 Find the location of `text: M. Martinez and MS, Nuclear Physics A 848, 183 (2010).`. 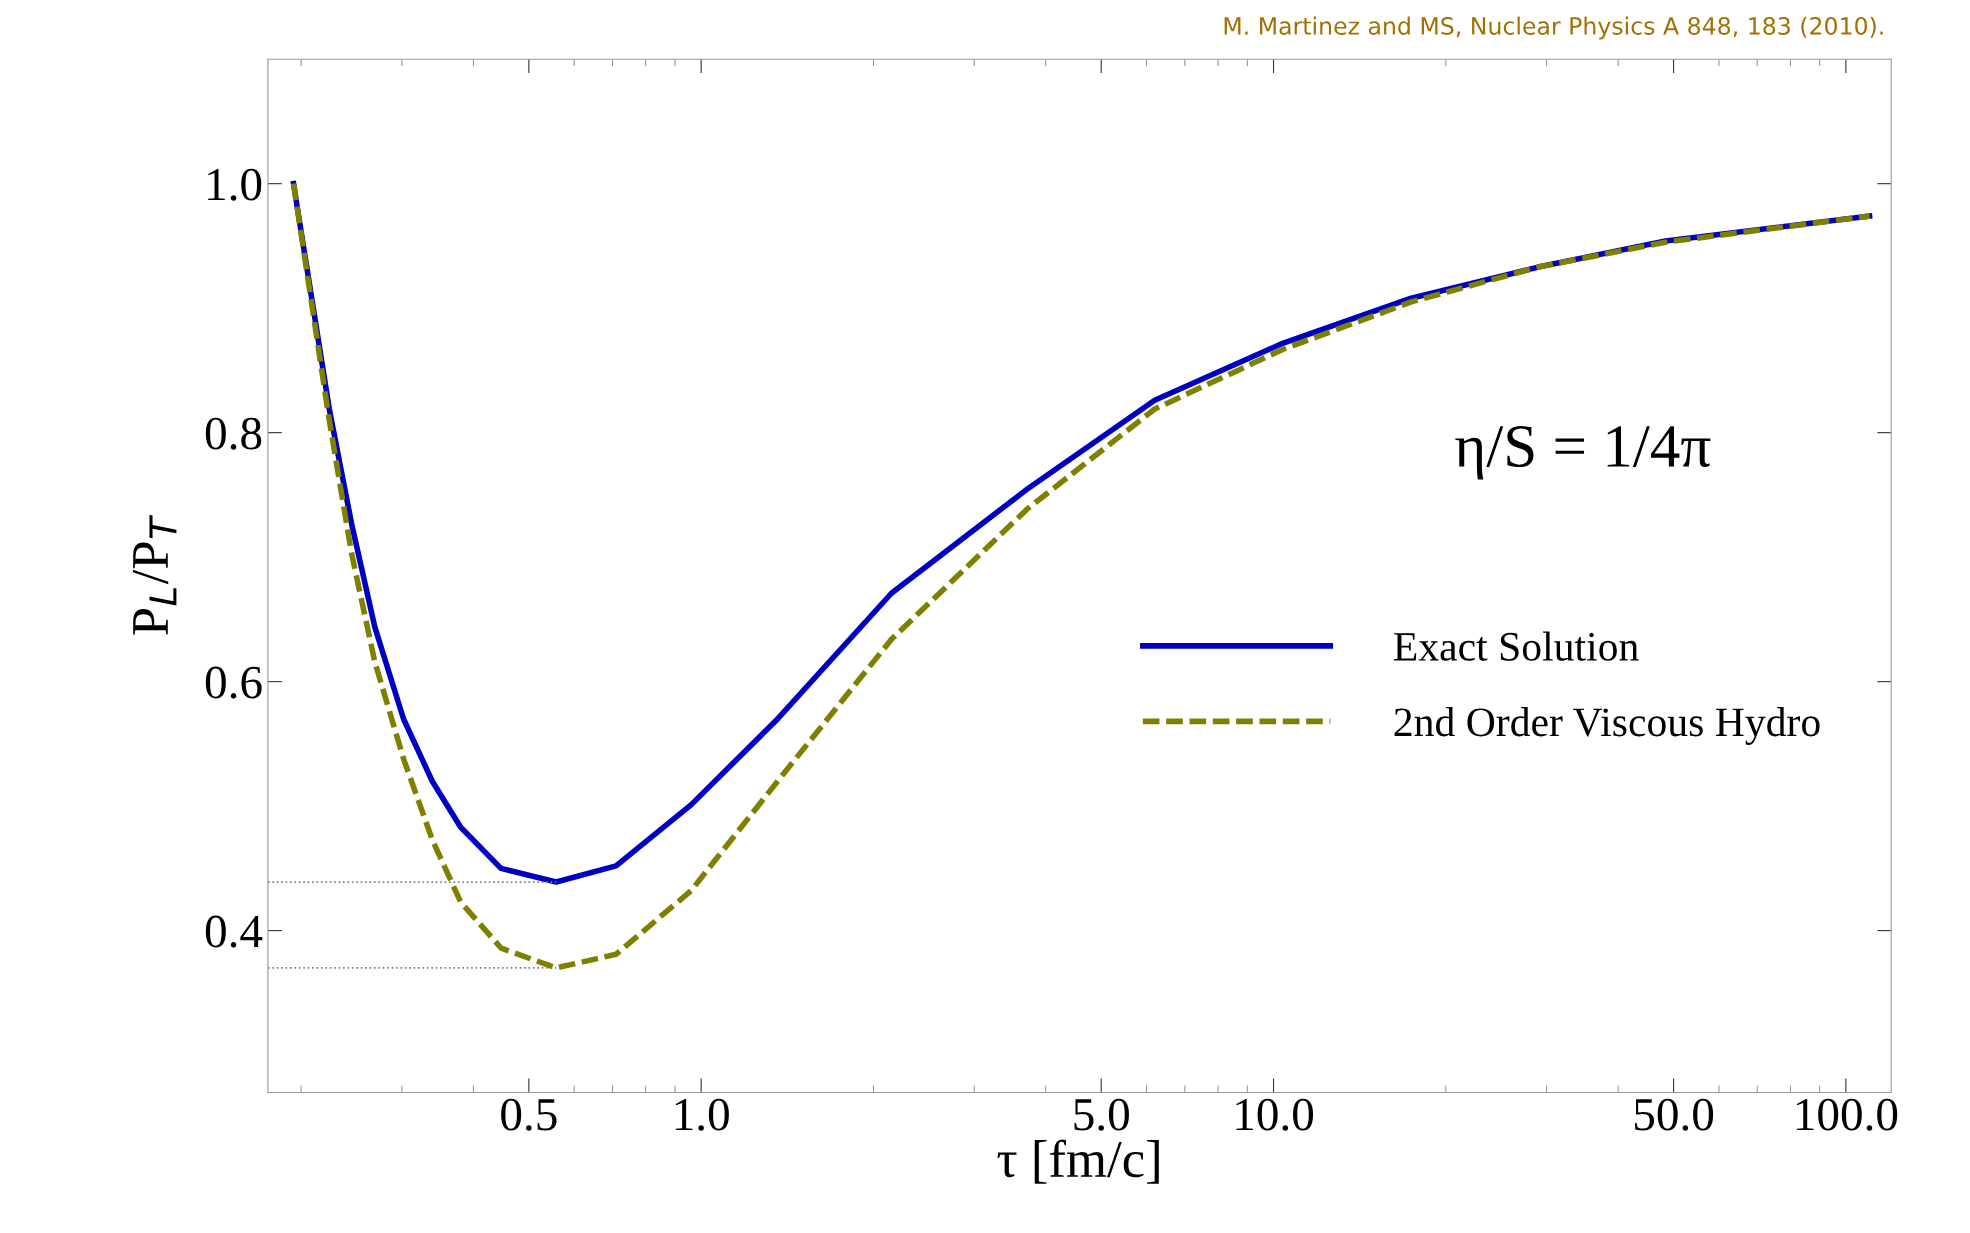

text: M. Martinez and MS, Nuclear Physics A 848, 183 (2010). is located at coordinates (1553, 28).